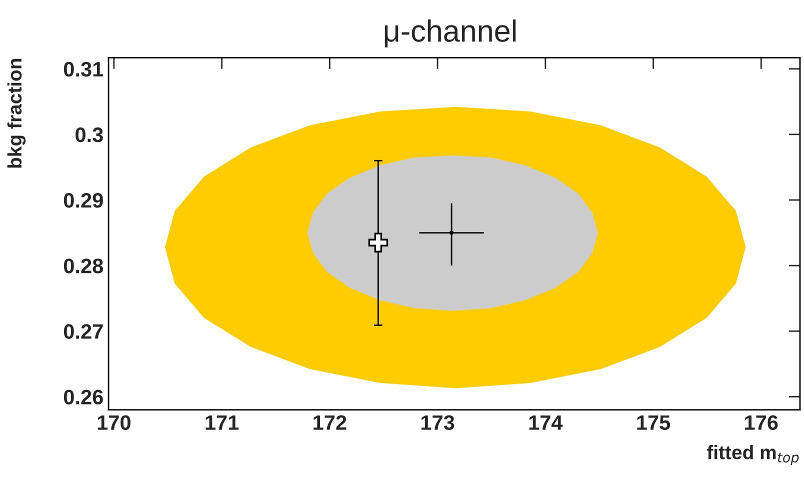 The width and height of the screenshot is (804, 481). I want to click on chart-title: μ-channel, so click(450, 33).